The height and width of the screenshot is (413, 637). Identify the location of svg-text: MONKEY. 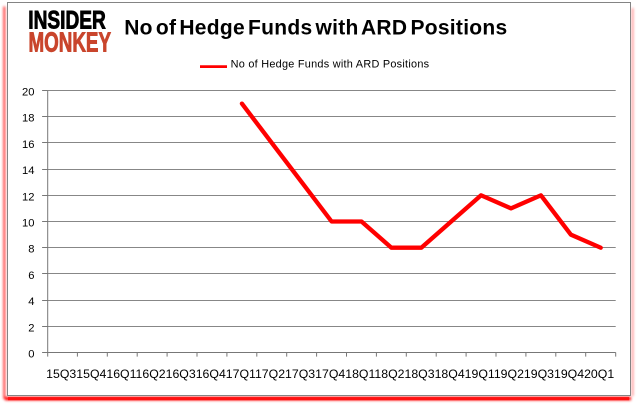
(70, 42).